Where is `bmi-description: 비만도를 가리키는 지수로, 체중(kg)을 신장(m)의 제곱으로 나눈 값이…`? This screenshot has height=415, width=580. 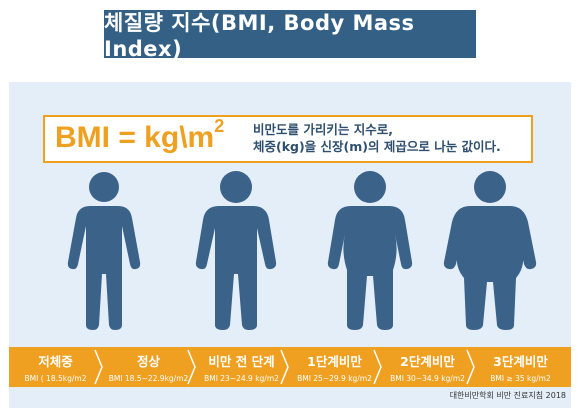 bmi-description: 비만도를 가리키는 지수로, 체중(kg)을 신장(m)의 제곱으로 나눈 값이… is located at coordinates (377, 138).